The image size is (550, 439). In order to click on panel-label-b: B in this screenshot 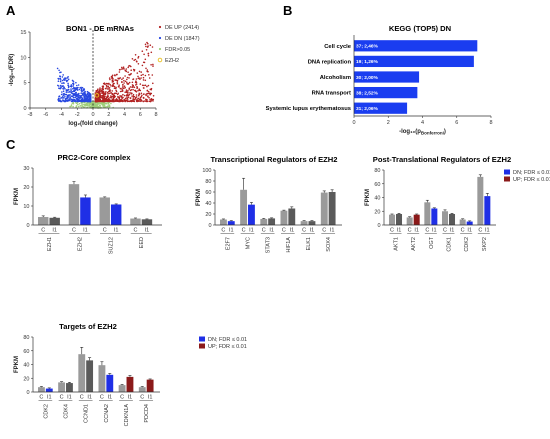, I will do `click(287, 10)`.